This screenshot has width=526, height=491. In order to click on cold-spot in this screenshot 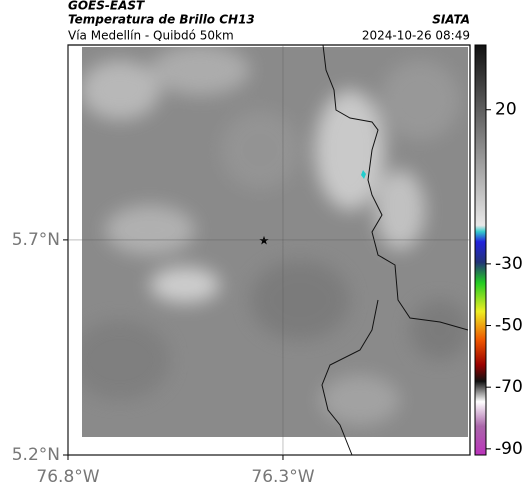, I will do `click(363, 174)`.